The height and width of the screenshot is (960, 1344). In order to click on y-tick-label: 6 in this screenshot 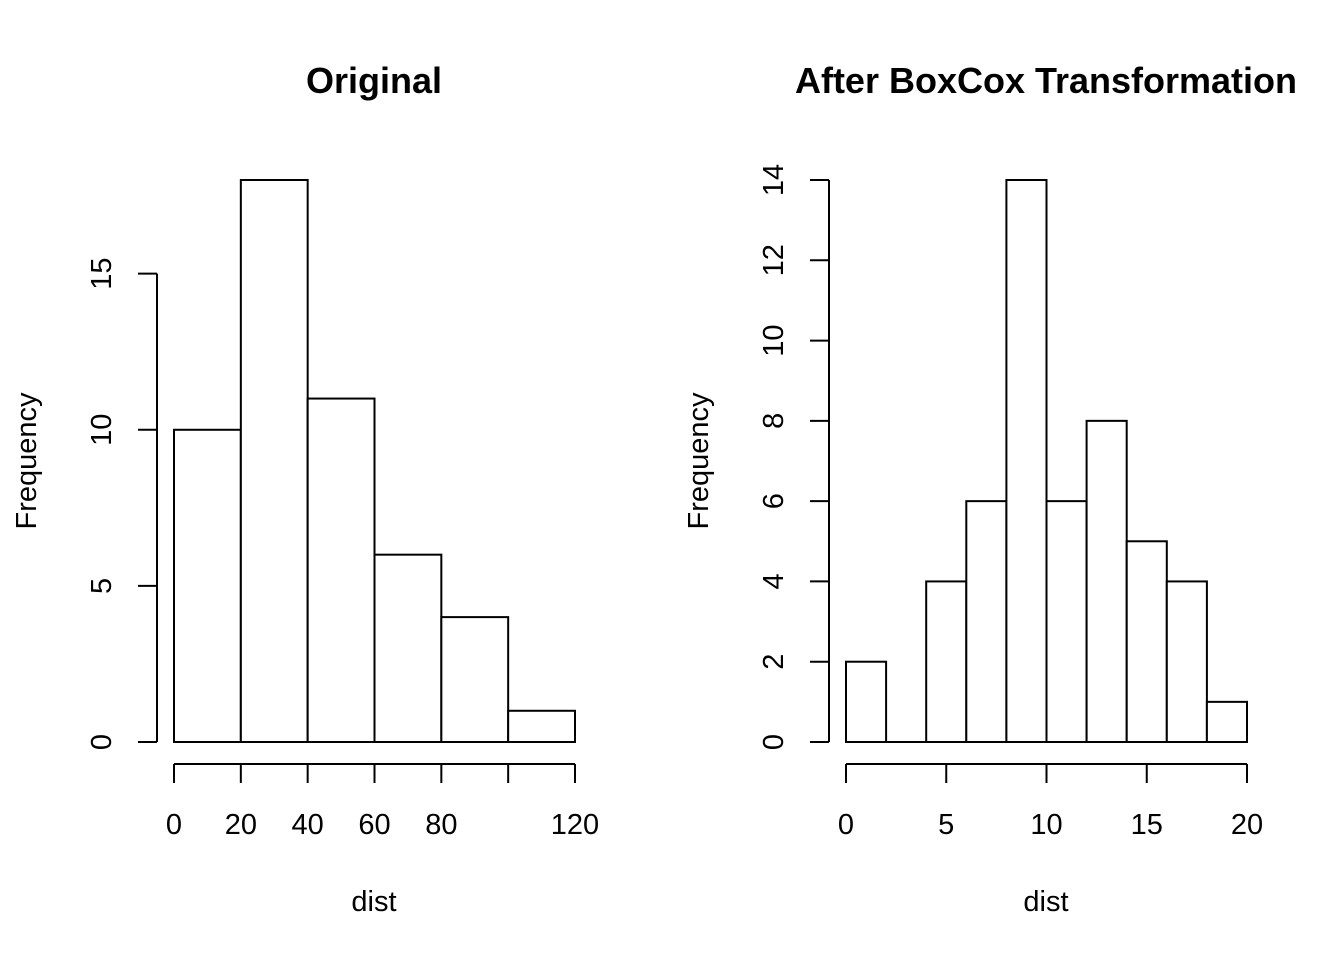, I will do `click(774, 501)`.